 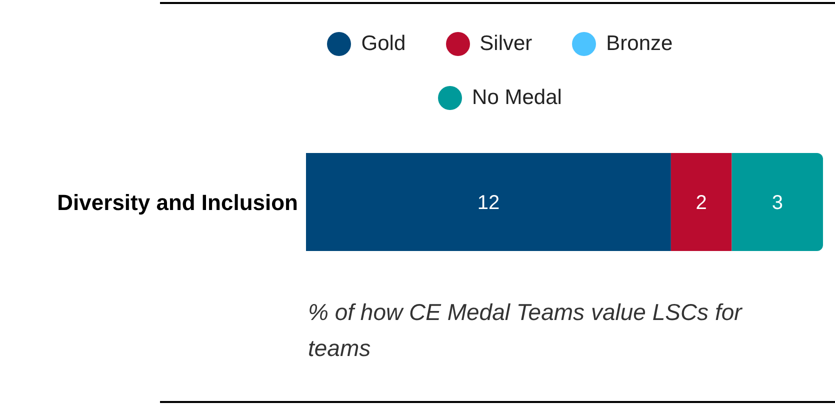 I want to click on legend-label: No Medal, so click(x=517, y=98).